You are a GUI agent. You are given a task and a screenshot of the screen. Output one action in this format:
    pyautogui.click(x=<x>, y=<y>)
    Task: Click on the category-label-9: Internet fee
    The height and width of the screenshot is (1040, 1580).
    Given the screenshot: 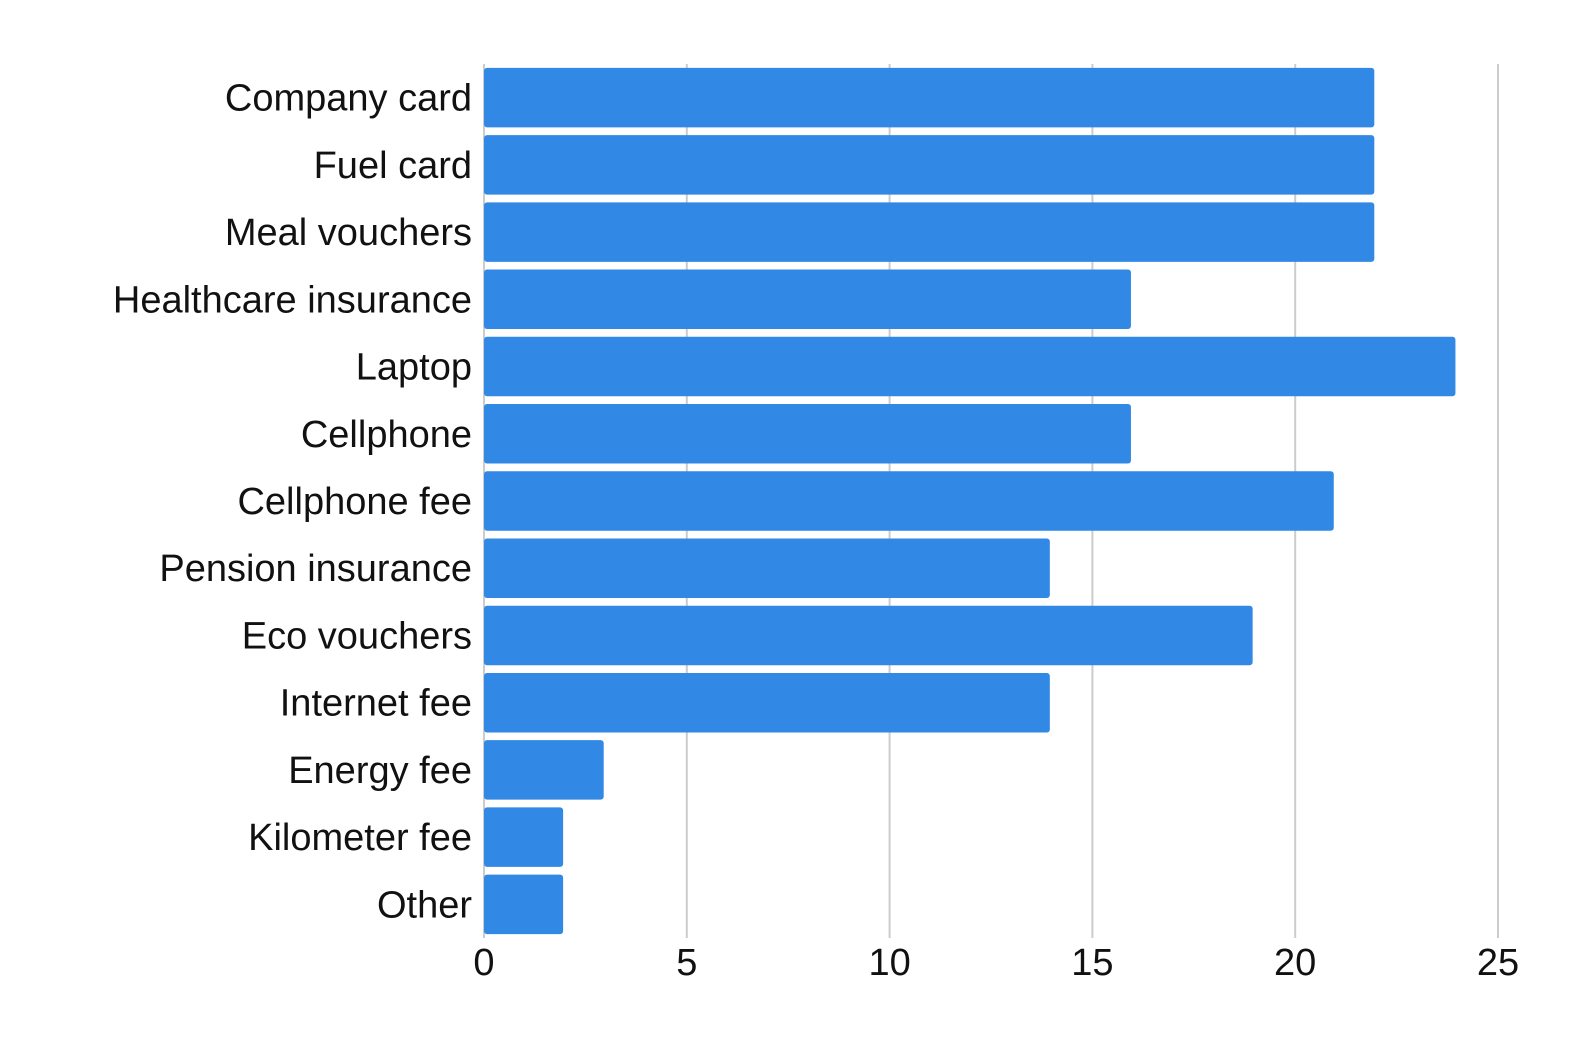 What is the action you would take?
    pyautogui.click(x=376, y=704)
    